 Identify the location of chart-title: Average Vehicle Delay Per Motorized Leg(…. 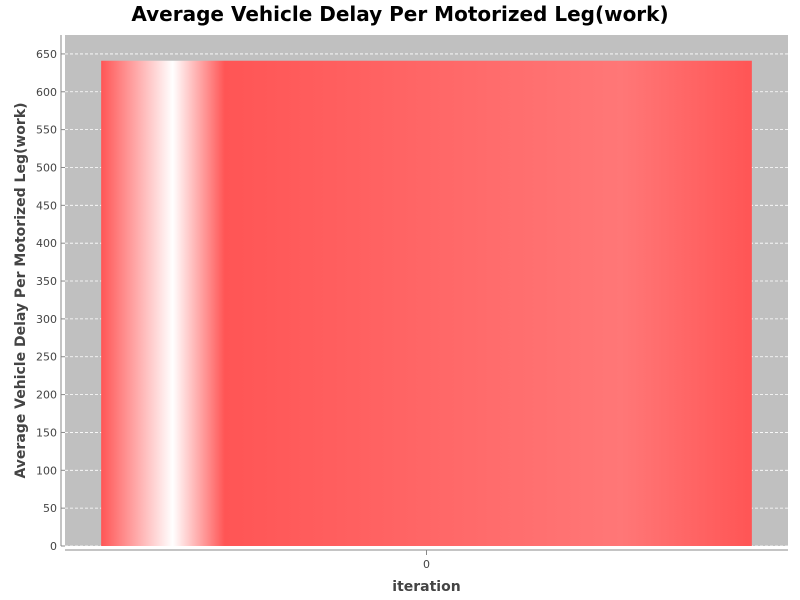
(400, 14).